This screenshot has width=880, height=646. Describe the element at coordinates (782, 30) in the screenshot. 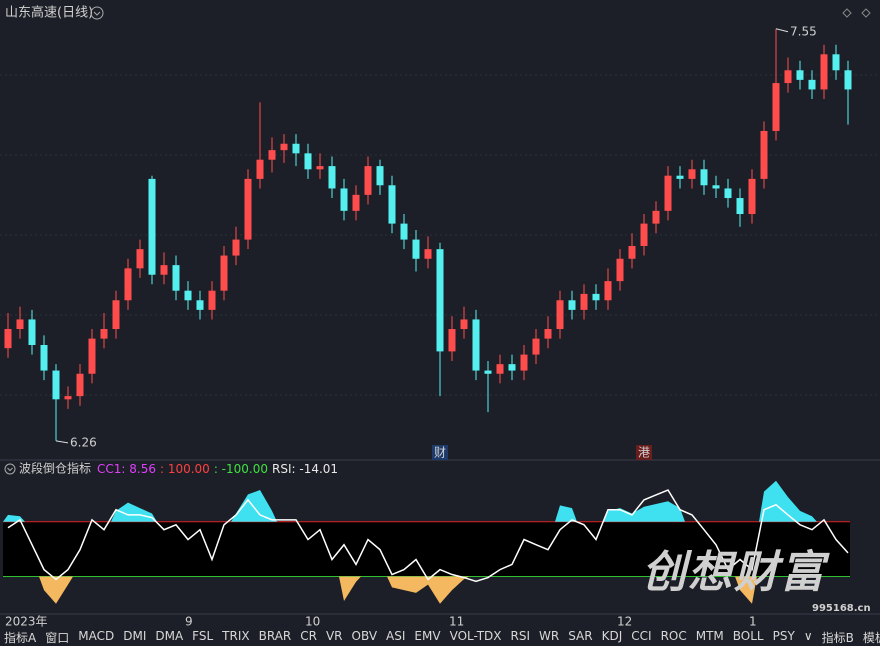

I see `annotation-arrow` at that location.